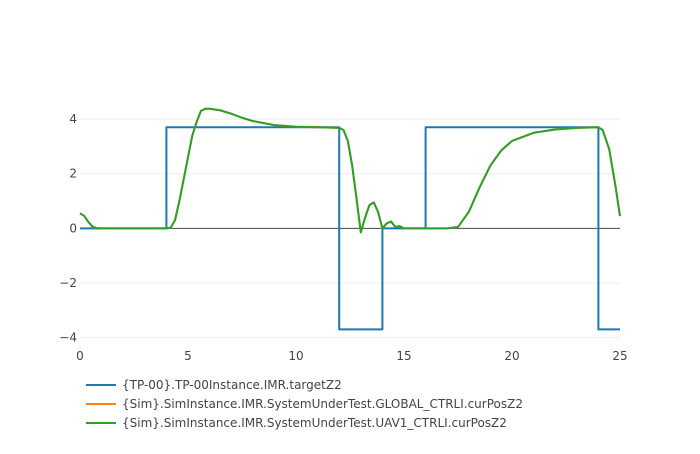  What do you see at coordinates (295, 356) in the screenshot?
I see `x-tick-label: 10` at bounding box center [295, 356].